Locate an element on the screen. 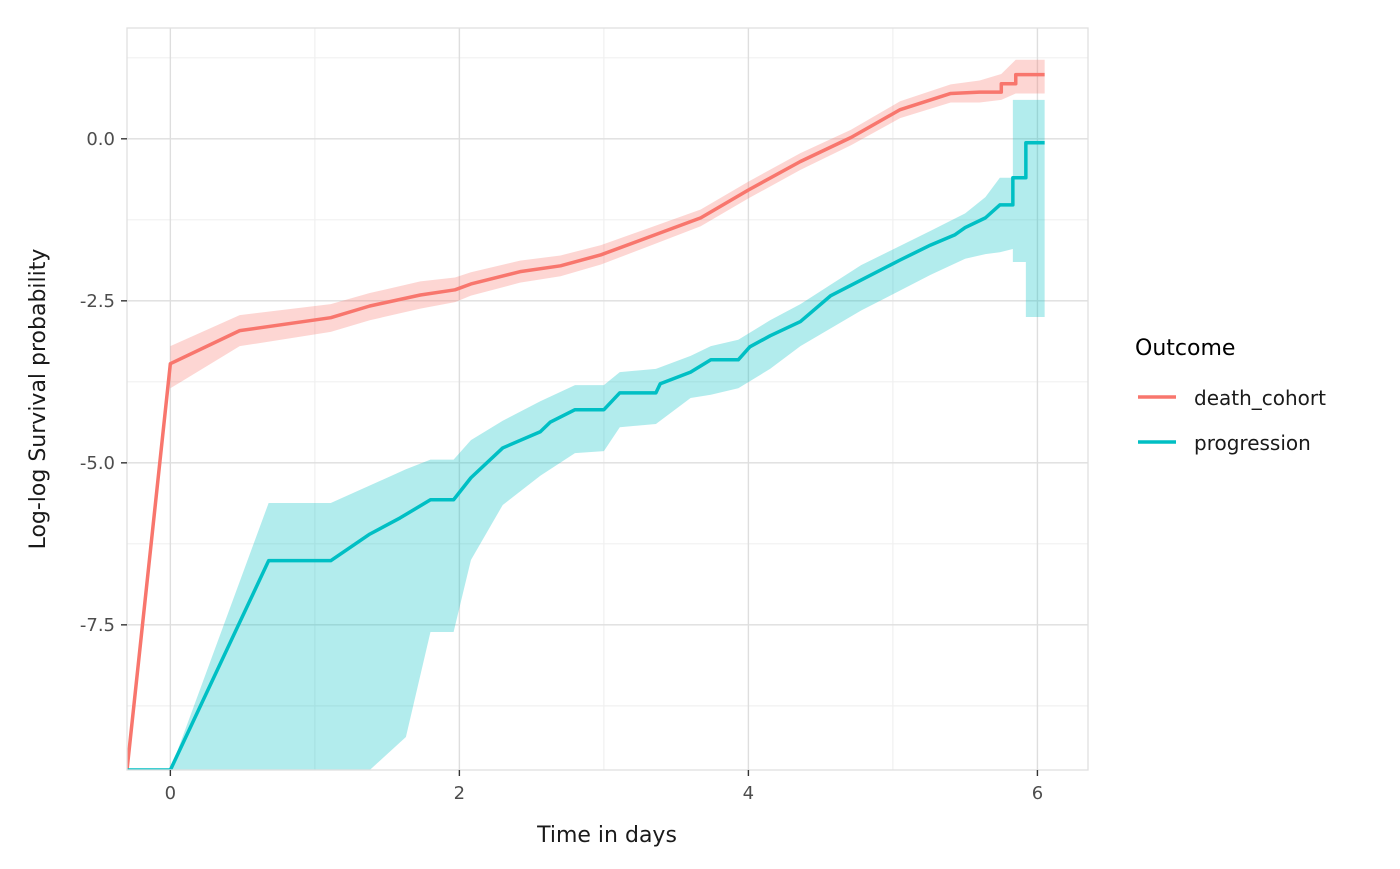  legend: Outcome death_cohort progression is located at coordinates (1230, 395).